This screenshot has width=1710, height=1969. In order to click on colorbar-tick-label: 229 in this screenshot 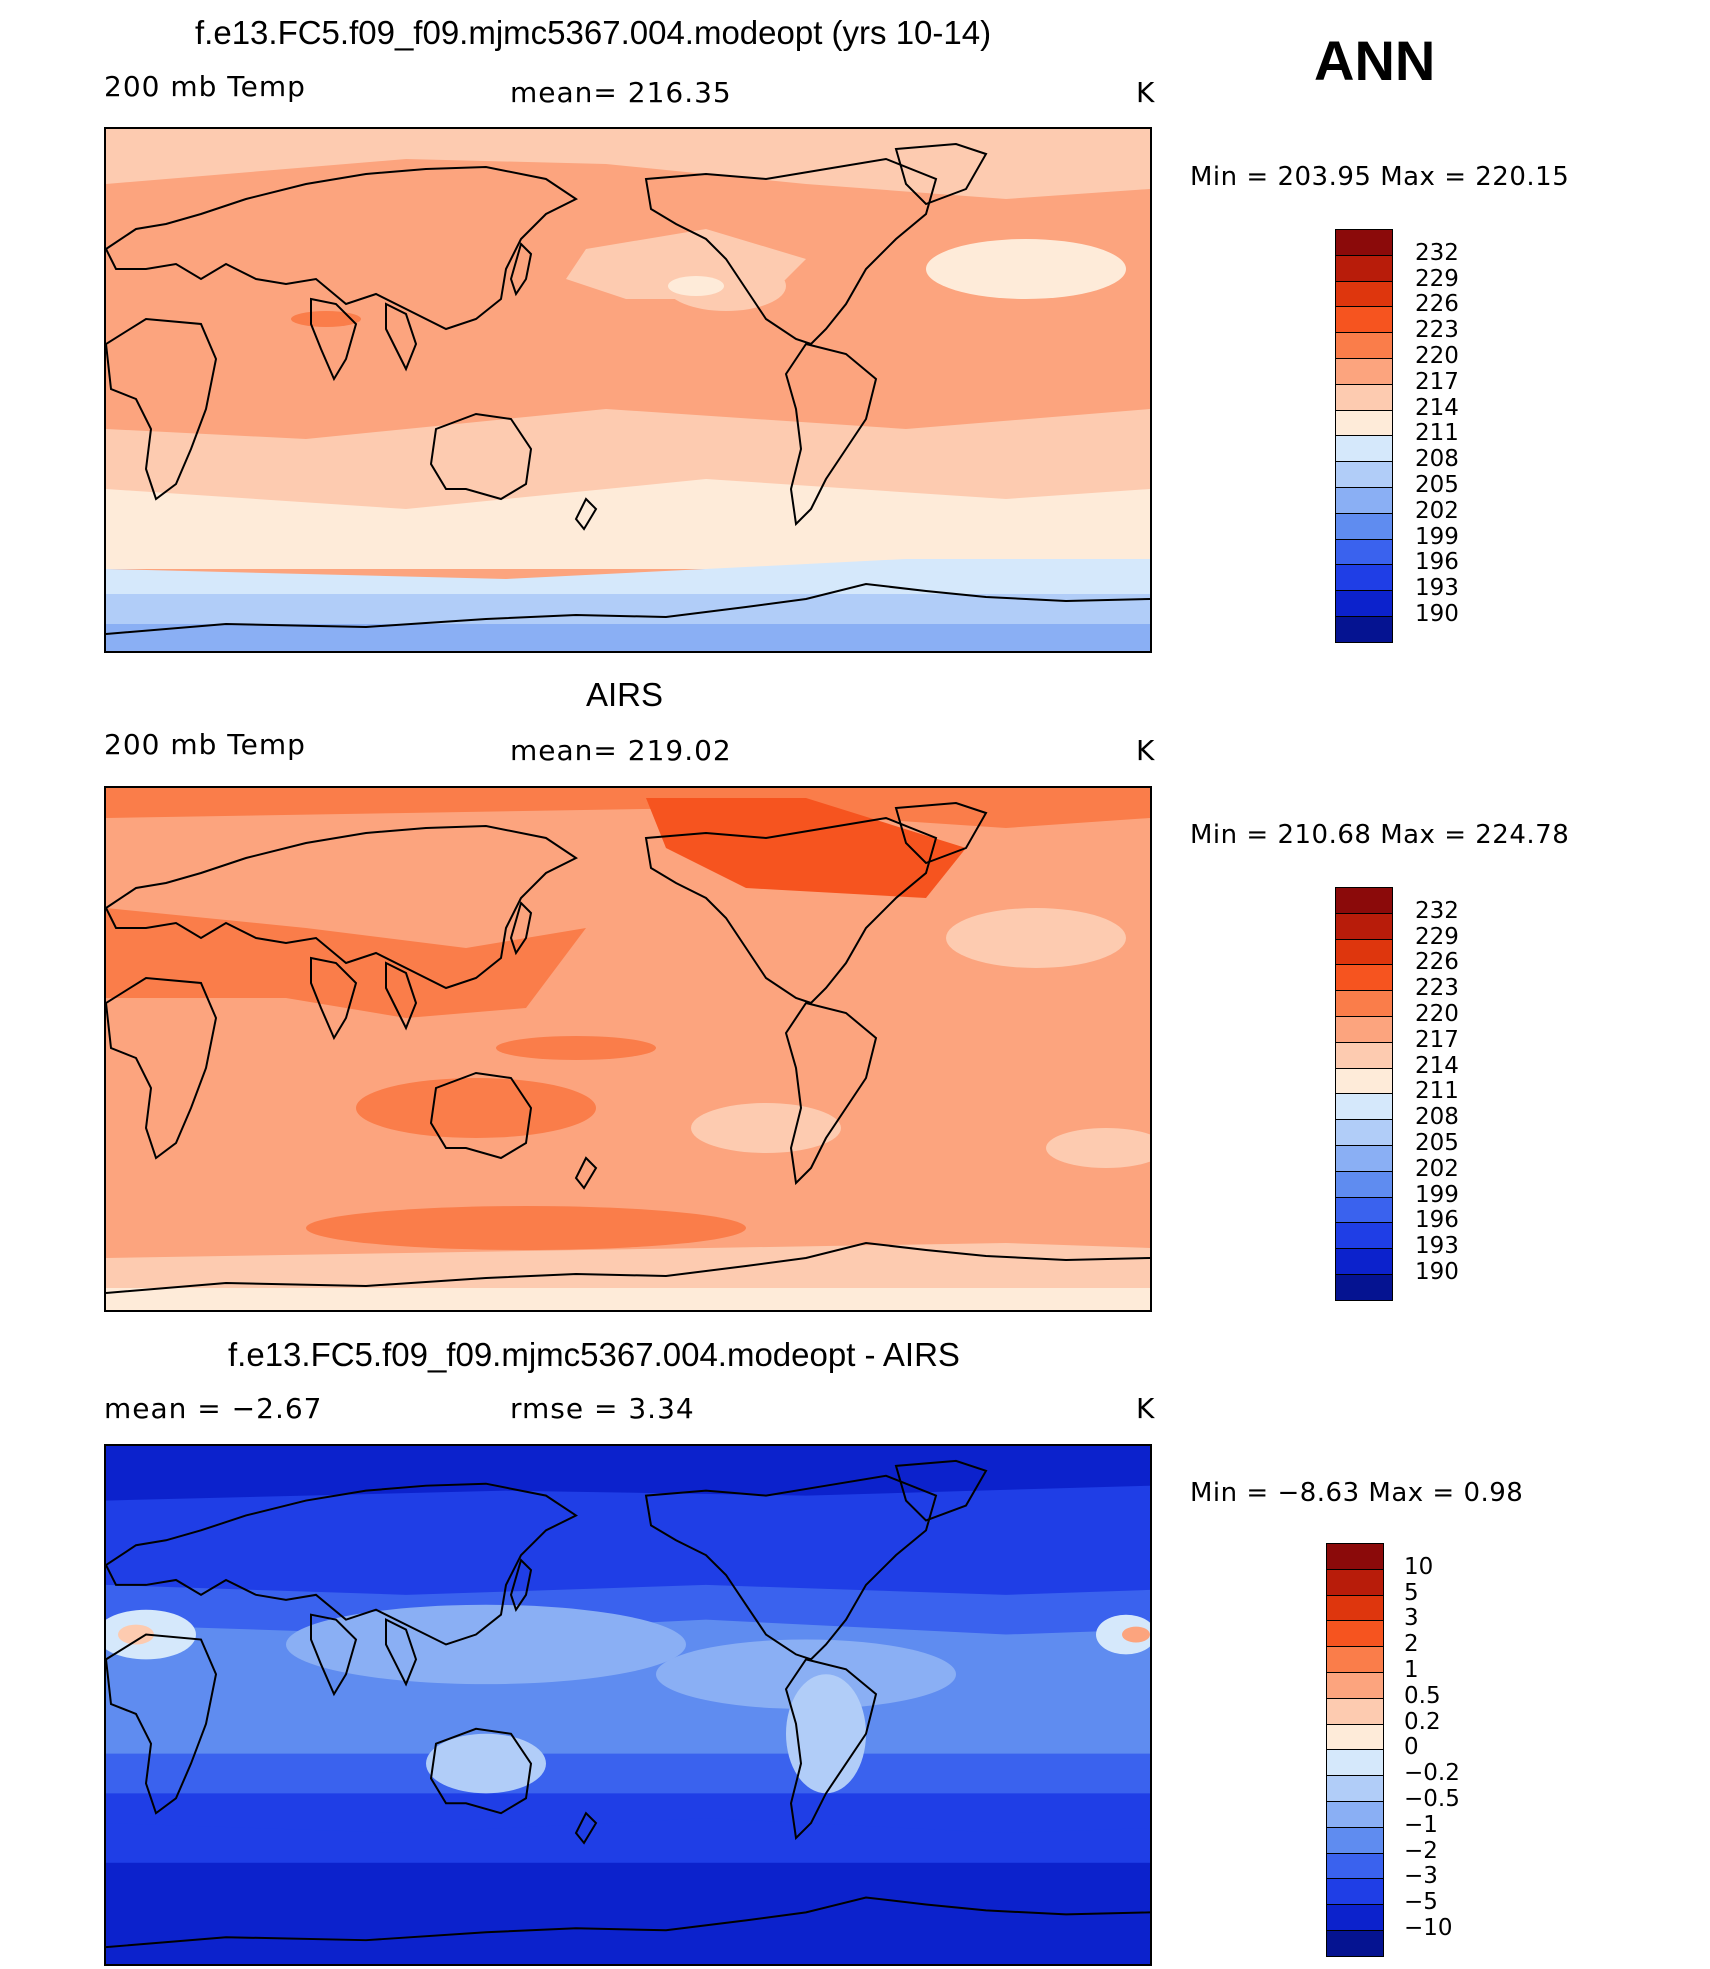, I will do `click(1437, 278)`.